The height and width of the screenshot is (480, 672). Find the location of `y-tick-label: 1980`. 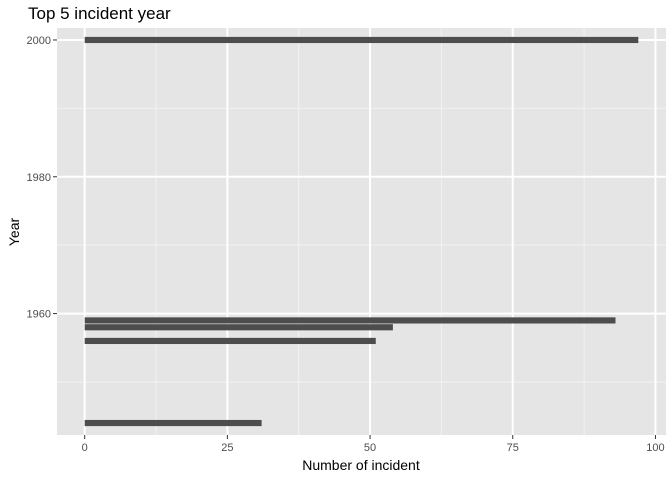

y-tick-label: 1980 is located at coordinates (39, 178).